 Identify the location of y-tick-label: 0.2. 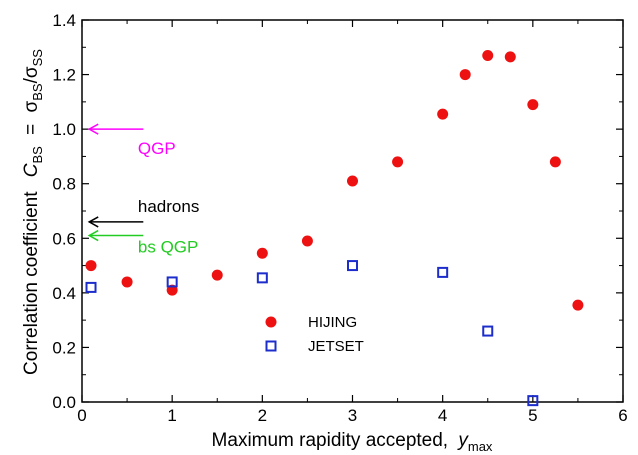
(64, 347).